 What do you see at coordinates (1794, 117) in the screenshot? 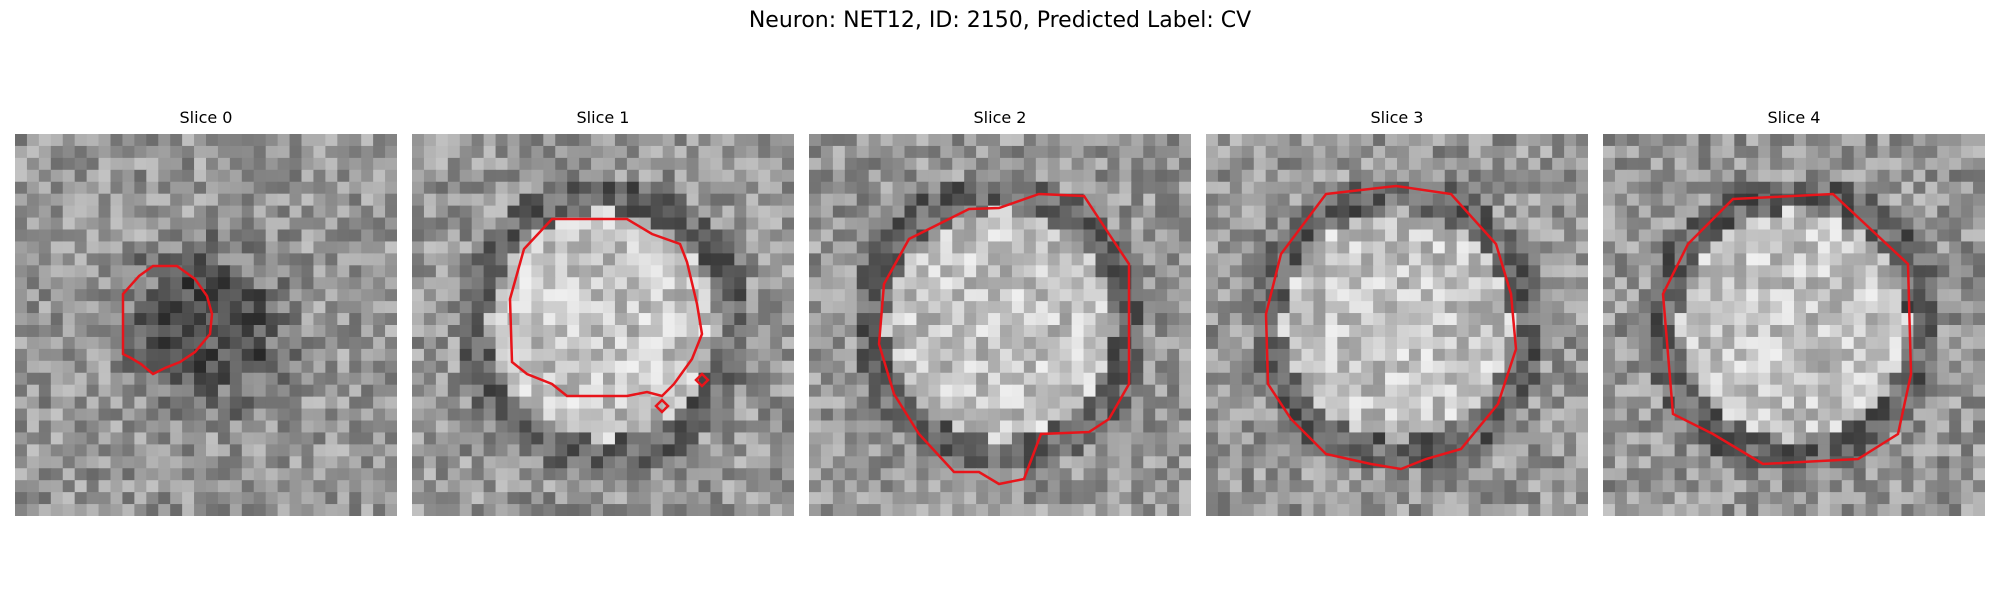
I see `slice-title: Slice 4` at bounding box center [1794, 117].